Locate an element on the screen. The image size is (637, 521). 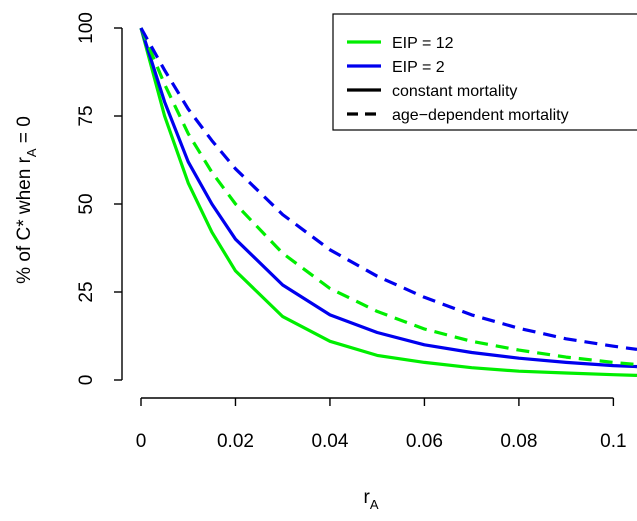
x-tick-label-1: 0.02 is located at coordinates (235, 441).